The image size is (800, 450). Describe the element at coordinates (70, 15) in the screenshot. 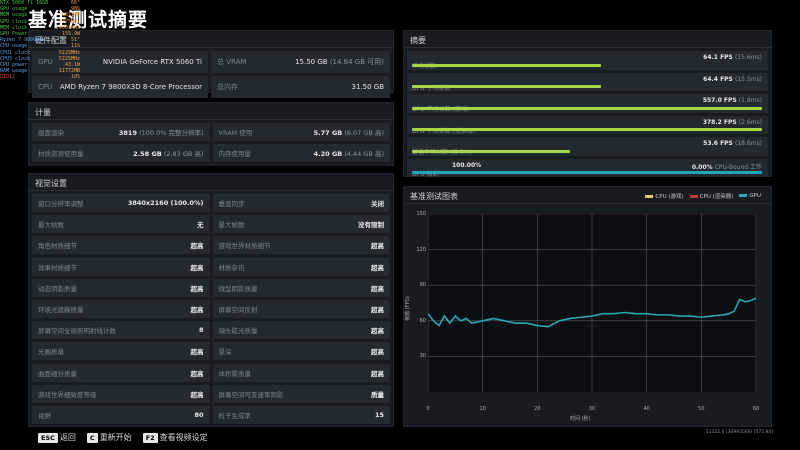

I see `overlay-value: 6071MB` at that location.